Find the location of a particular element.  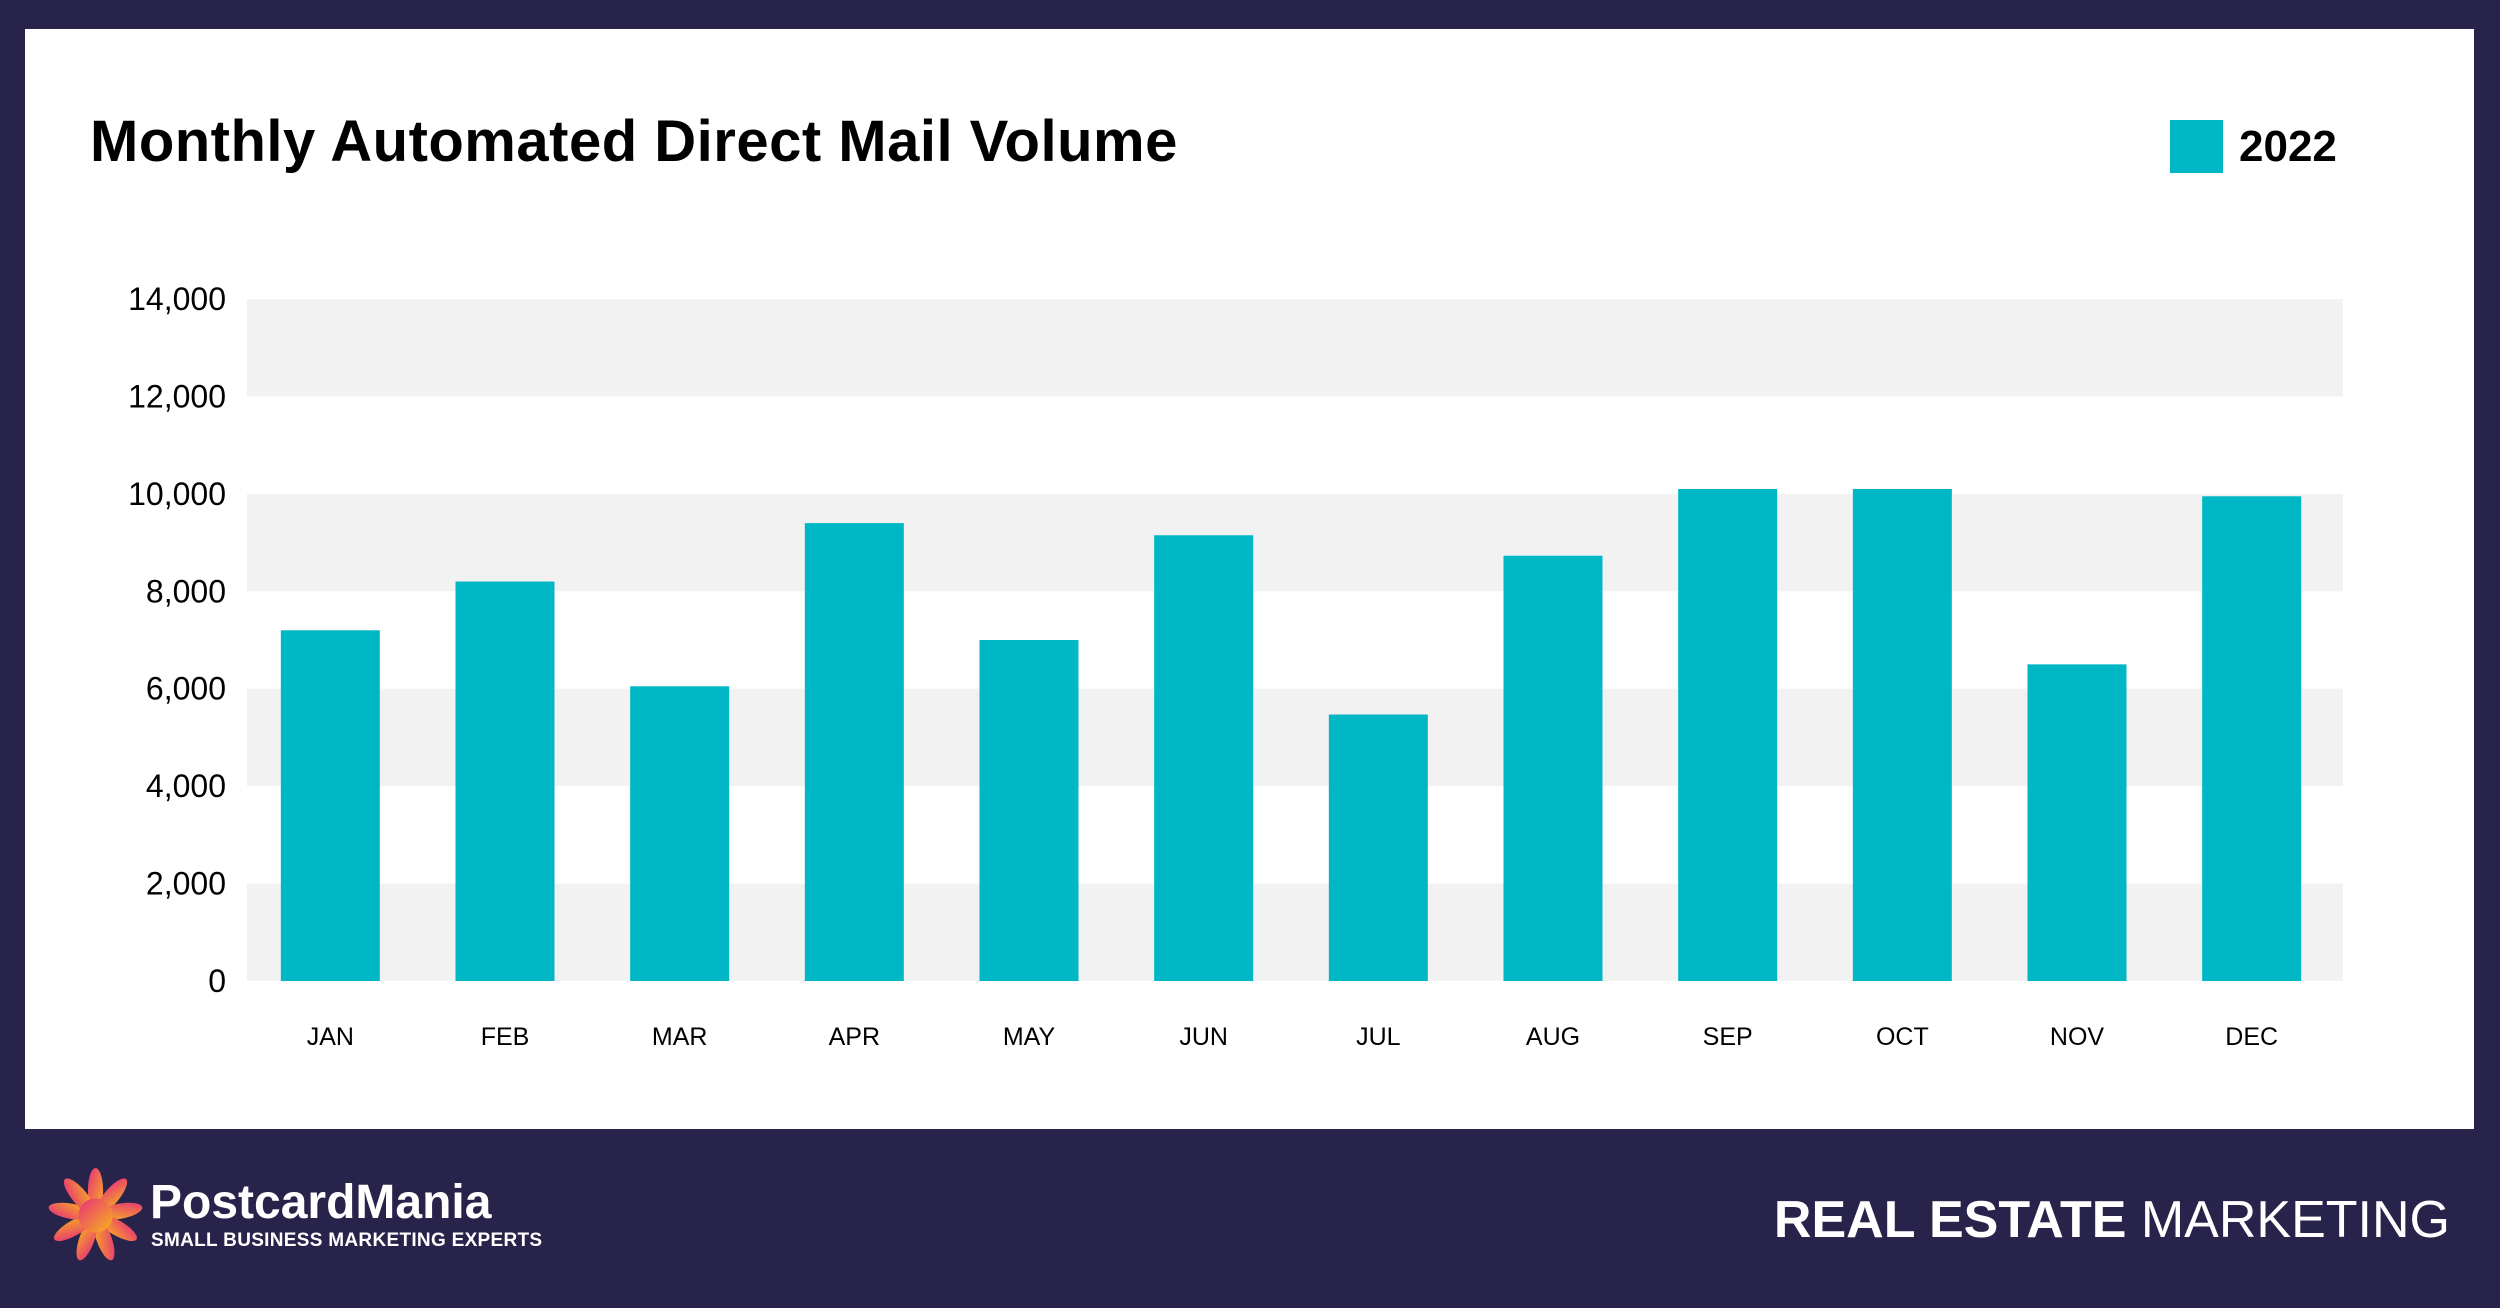

bar-jan is located at coordinates (330, 805).